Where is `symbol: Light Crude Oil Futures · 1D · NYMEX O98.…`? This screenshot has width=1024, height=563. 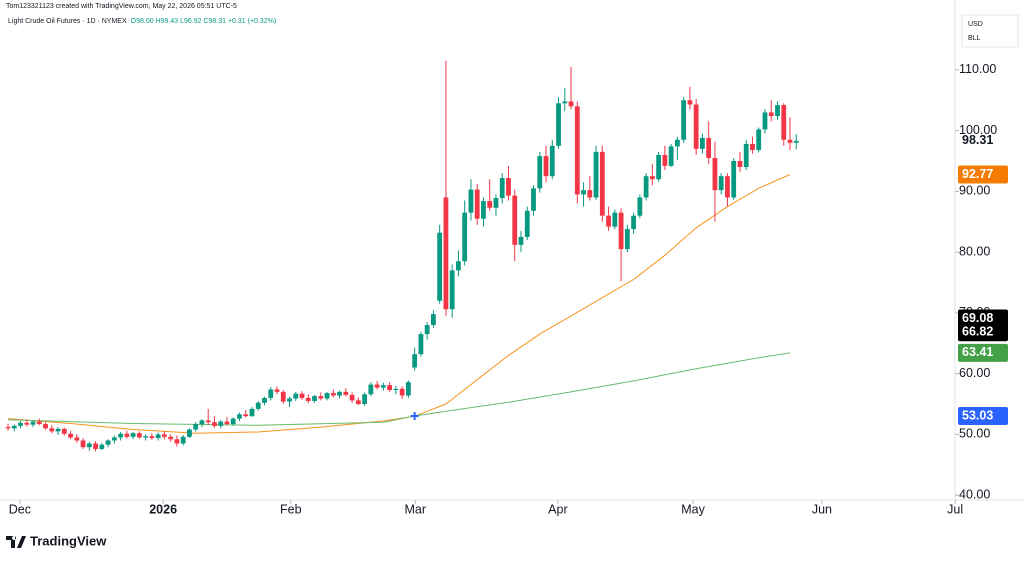
symbol: Light Crude Oil Futures · 1D · NYMEX O98.… is located at coordinates (142, 21).